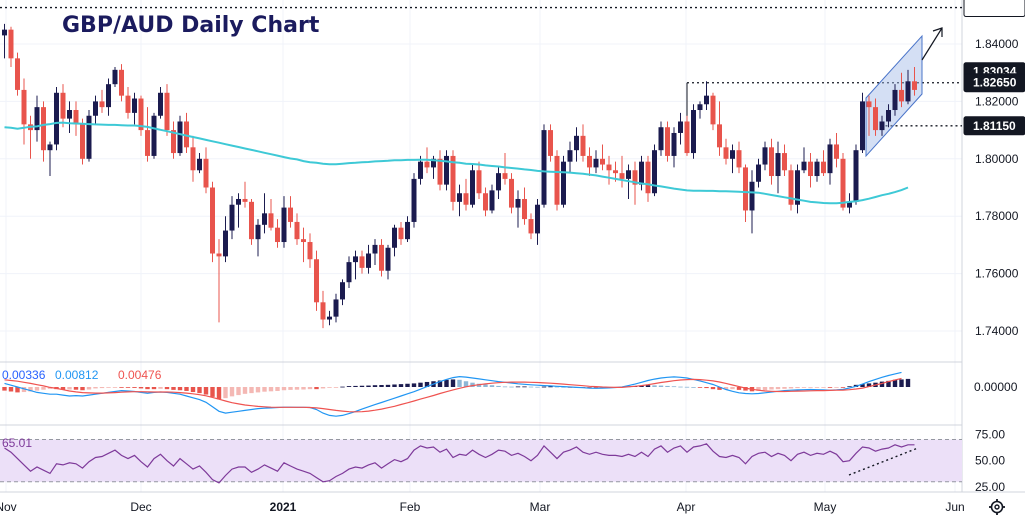 This screenshot has width=1025, height=516. What do you see at coordinates (510, 392) in the screenshot?
I see `macd-panel: 0.00336 0.00812 0.00476 0.00000` at bounding box center [510, 392].